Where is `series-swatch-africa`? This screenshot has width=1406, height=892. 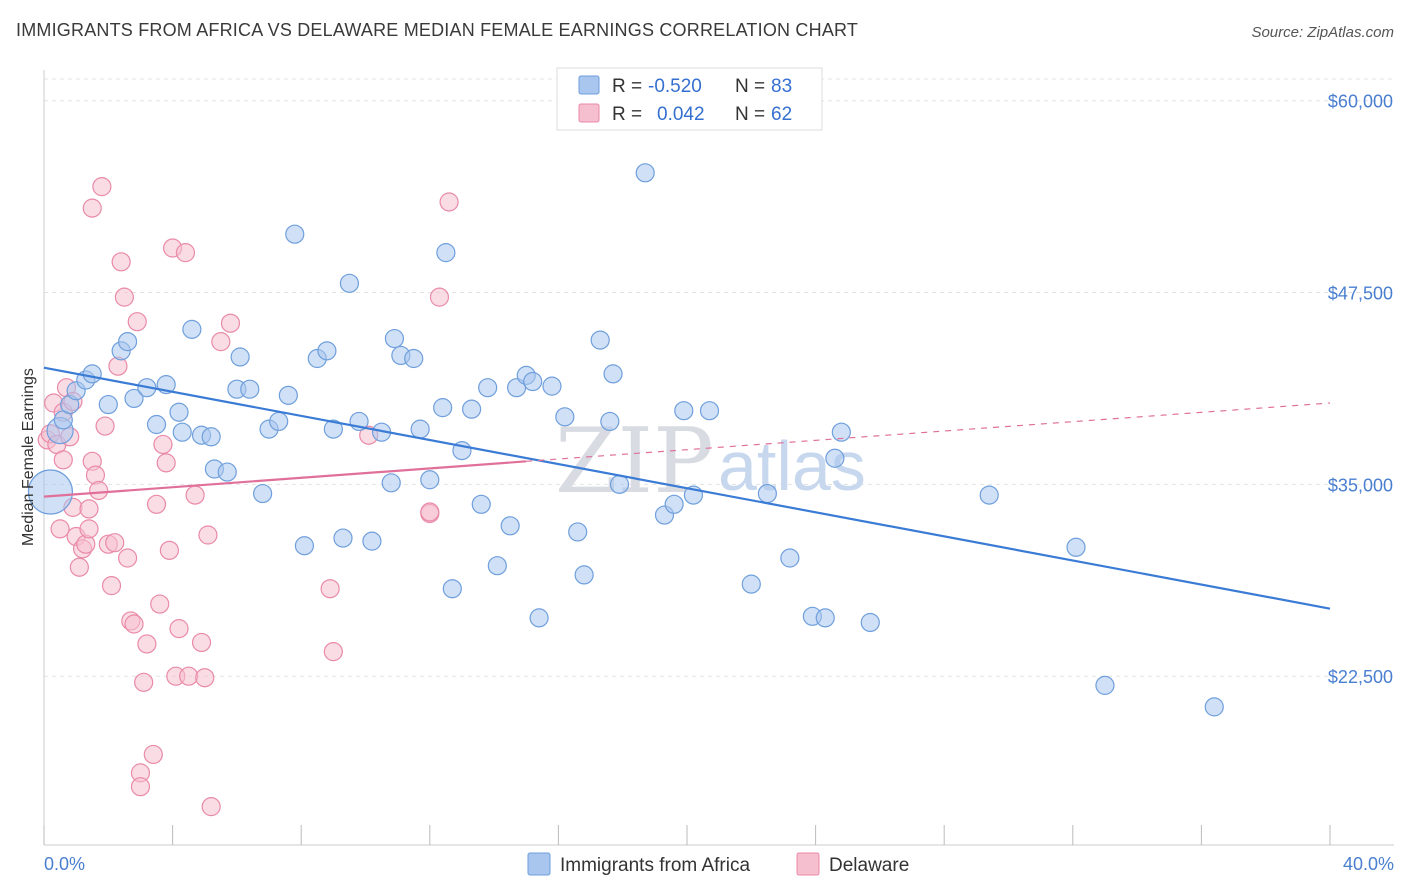
series-swatch-africa is located at coordinates (539, 864).